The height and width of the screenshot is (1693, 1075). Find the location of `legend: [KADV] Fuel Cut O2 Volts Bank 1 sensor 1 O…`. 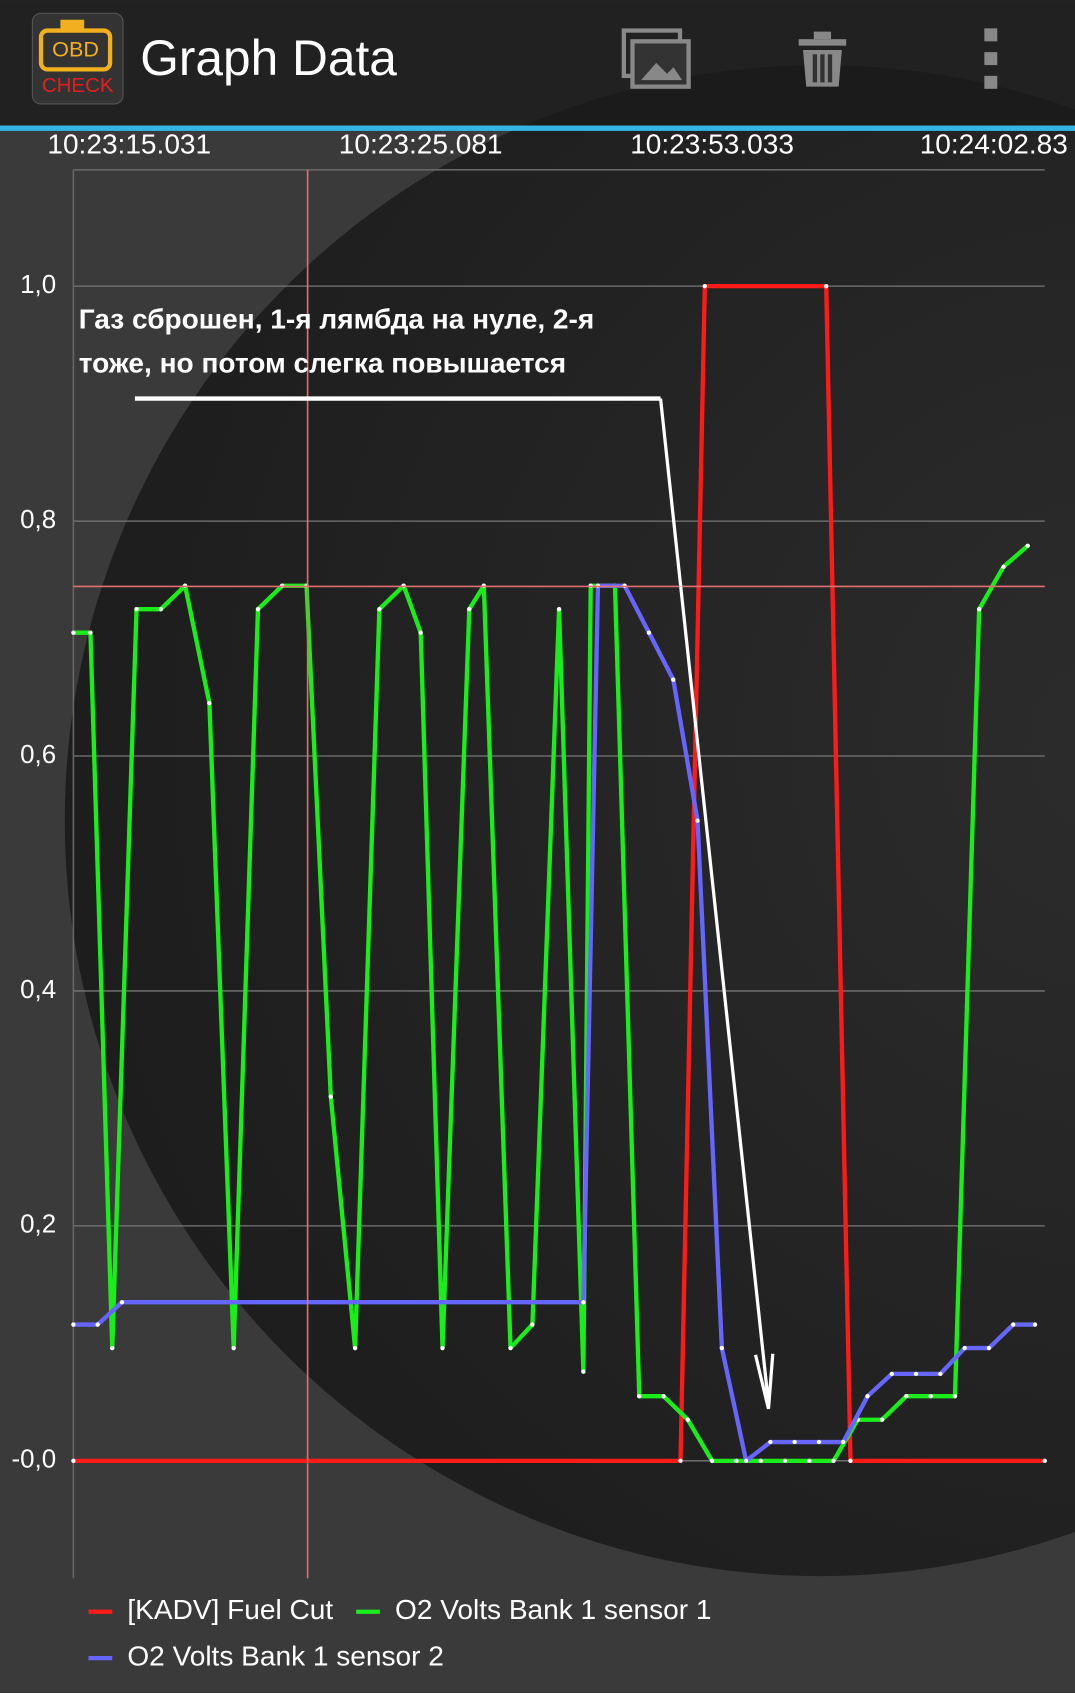

legend: [KADV] Fuel Cut O2 Volts Bank 1 sensor 1 O… is located at coordinates (400, 1633).